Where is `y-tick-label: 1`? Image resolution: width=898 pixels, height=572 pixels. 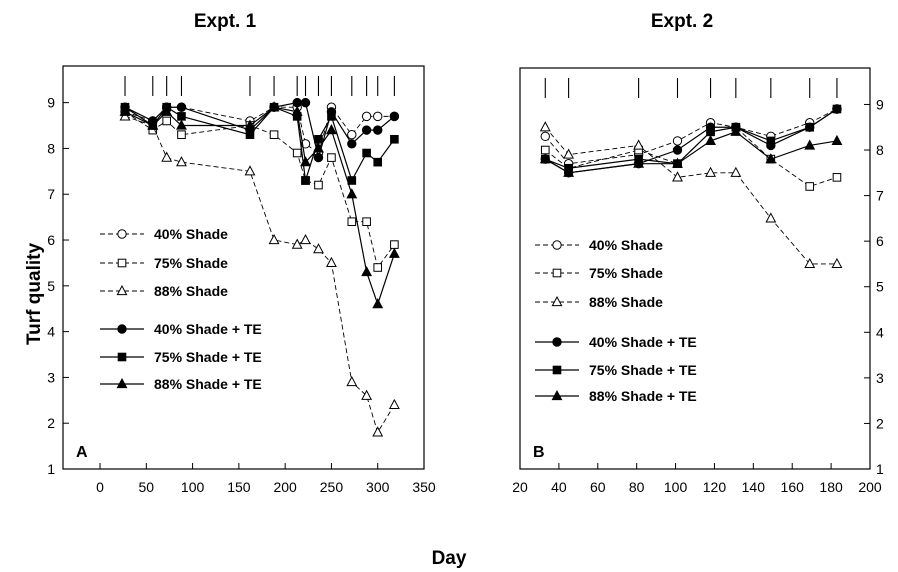 y-tick-label: 1 is located at coordinates (880, 469).